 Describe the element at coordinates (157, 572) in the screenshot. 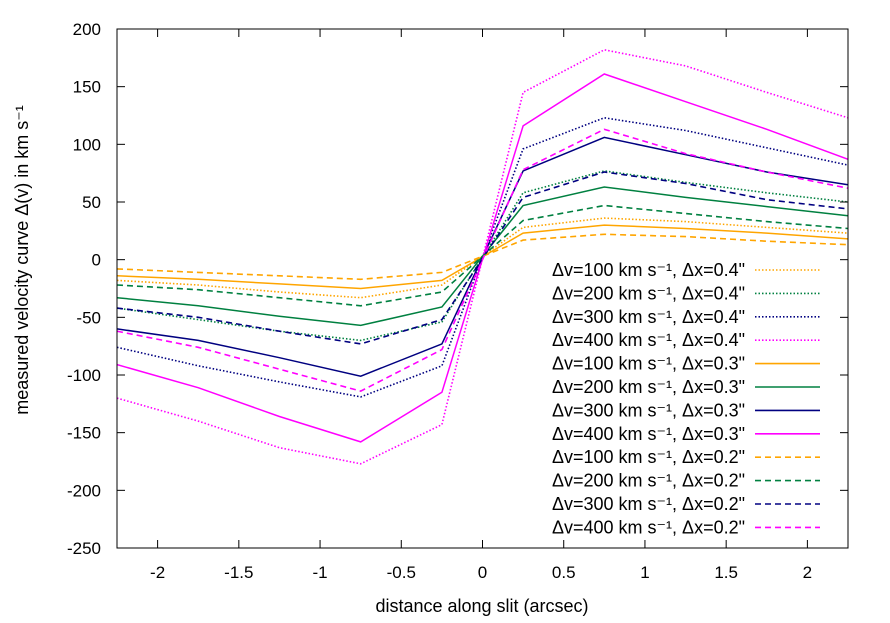

I see `x-tick-label: -2` at that location.